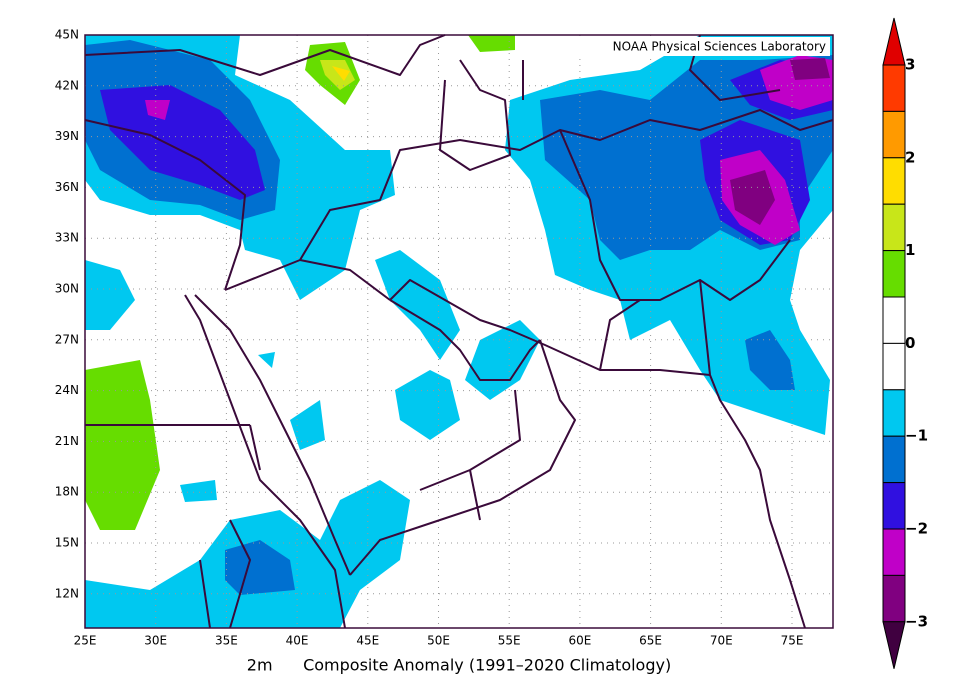  What do you see at coordinates (650, 641) in the screenshot?
I see `lon-label: 65E` at bounding box center [650, 641].